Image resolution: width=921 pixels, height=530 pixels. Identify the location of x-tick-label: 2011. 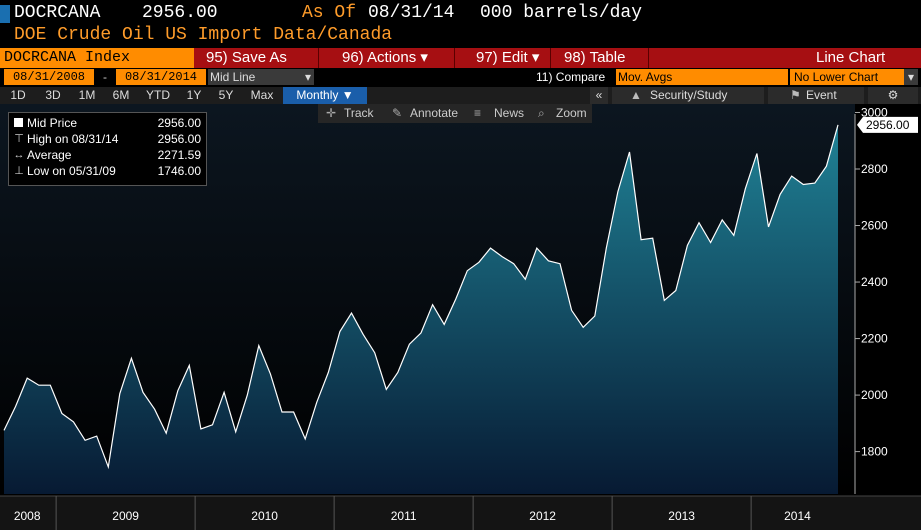
(404, 516).